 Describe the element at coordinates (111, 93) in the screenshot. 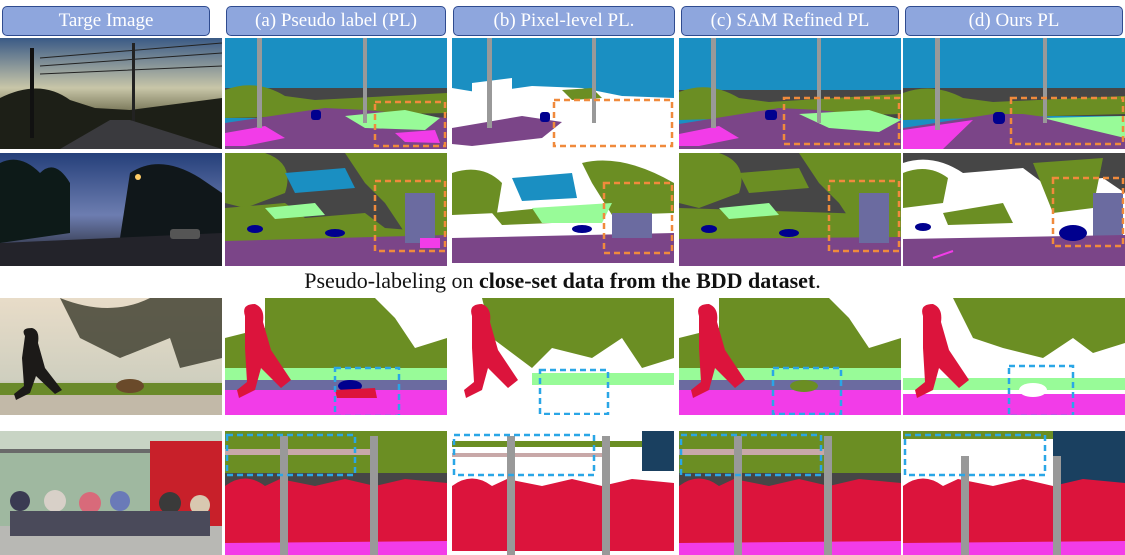

I see `row1-target-image` at that location.